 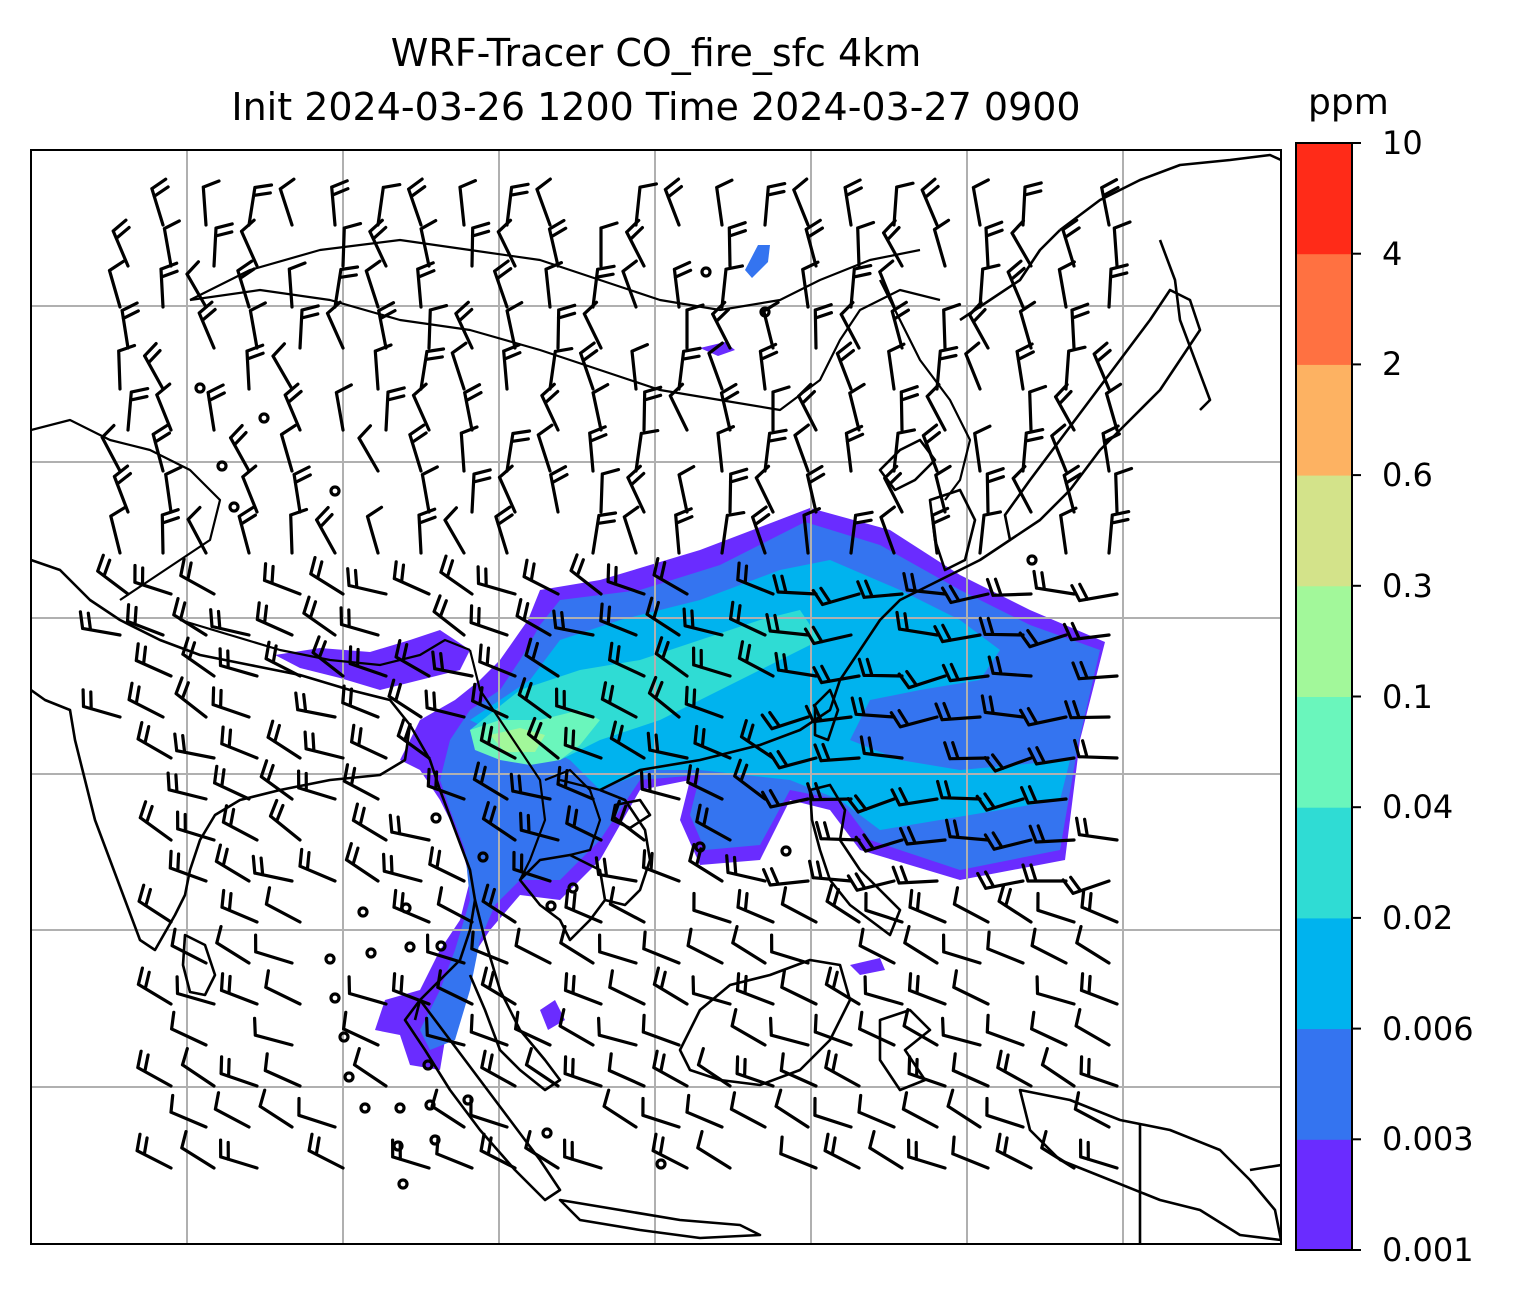 I want to click on sumatra, so click(x=482, y=1100).